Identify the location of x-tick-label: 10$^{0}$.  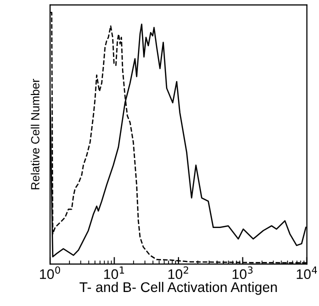
(50, 273).